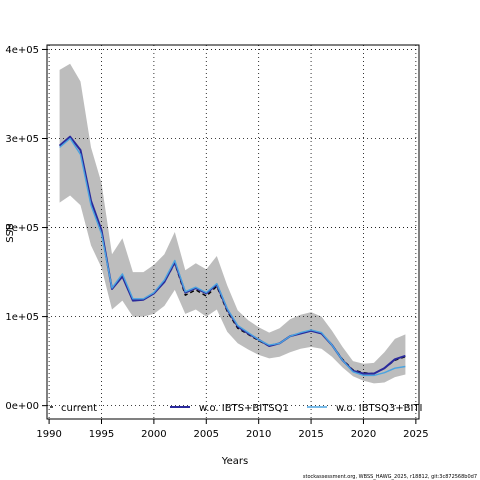  What do you see at coordinates (153, 434) in the screenshot?
I see `x-tick-label: 2000` at bounding box center [153, 434].